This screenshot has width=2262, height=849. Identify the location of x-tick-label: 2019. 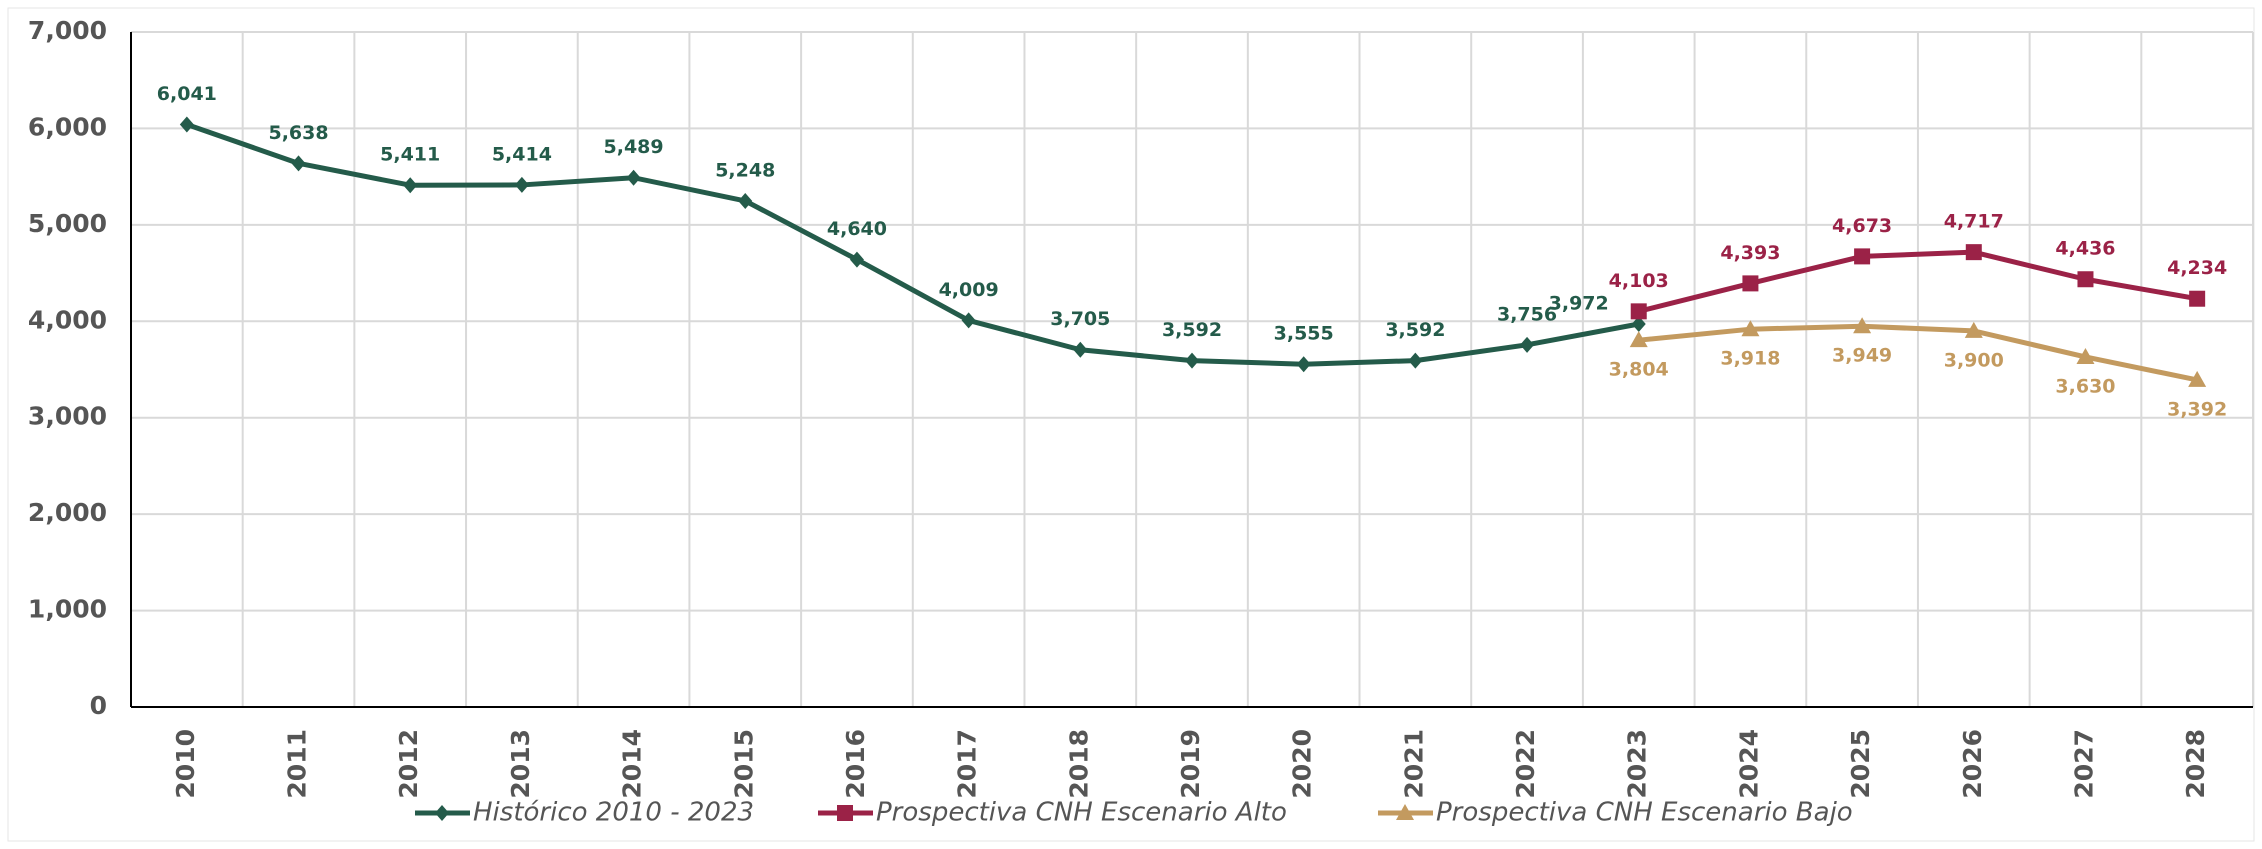
(1190, 764).